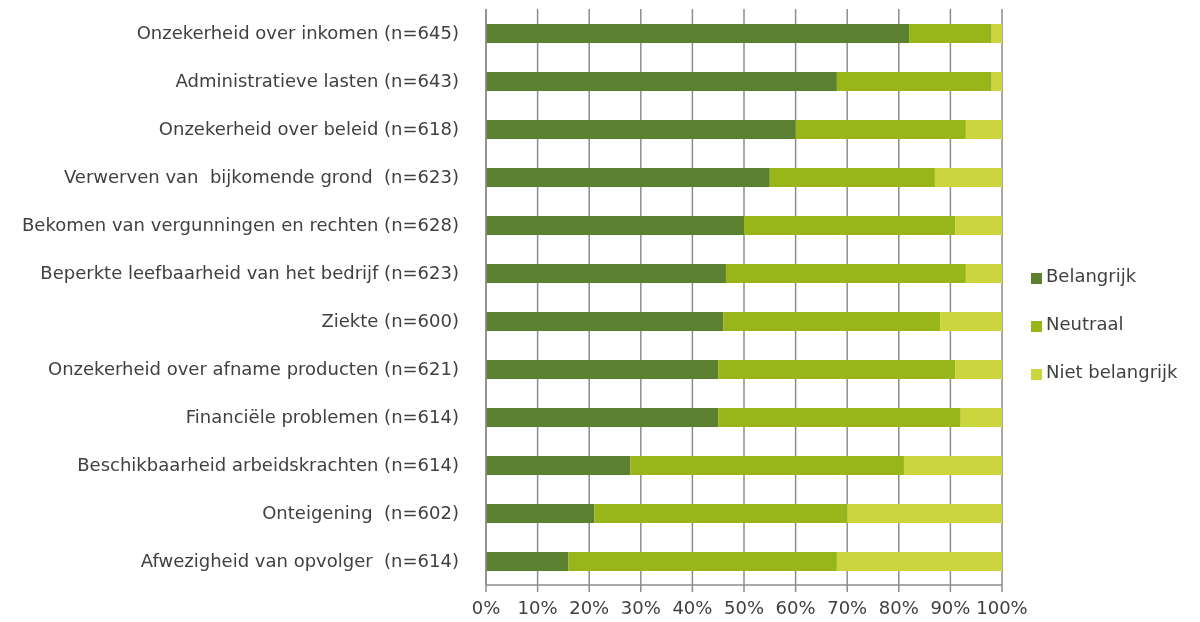  Describe the element at coordinates (249, 272) in the screenshot. I see `y-tick-label: Beperkte leefbaarheid van het bedrijf (n=623)` at that location.